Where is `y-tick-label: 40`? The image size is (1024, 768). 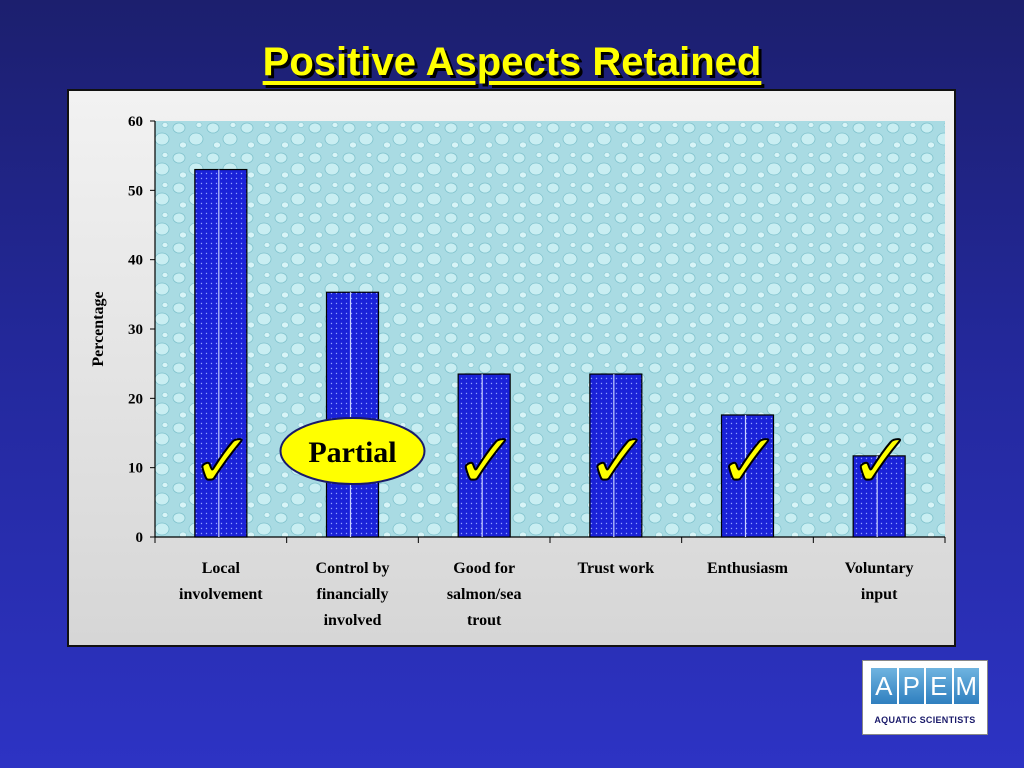 y-tick-label: 40 is located at coordinates (135, 261).